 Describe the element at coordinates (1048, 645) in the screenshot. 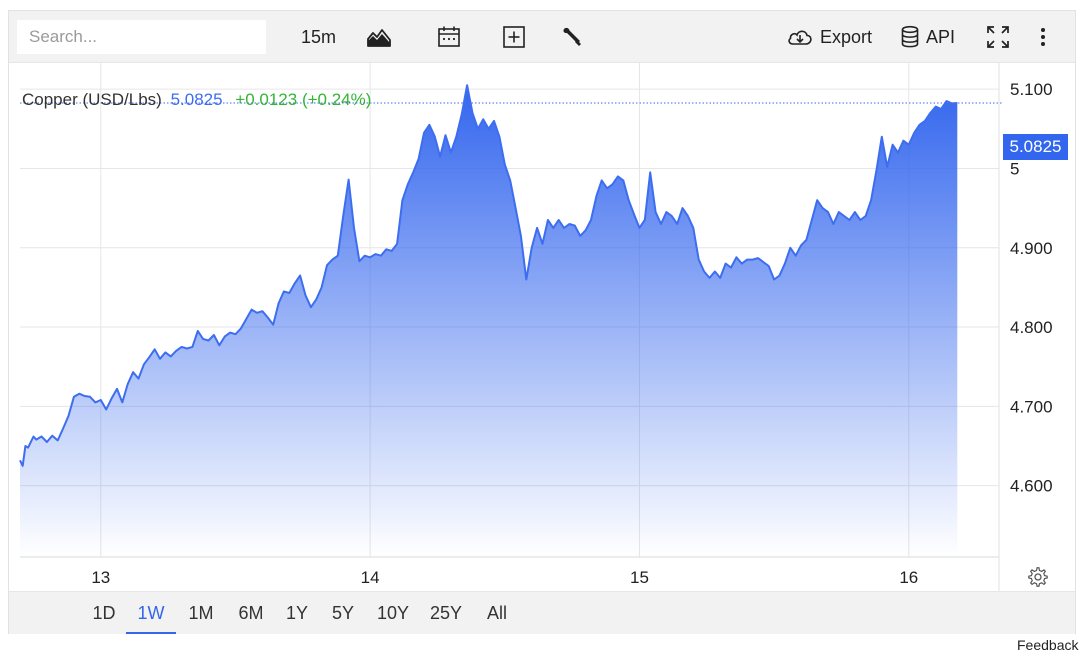

I see `feedback-link: Feedback` at that location.